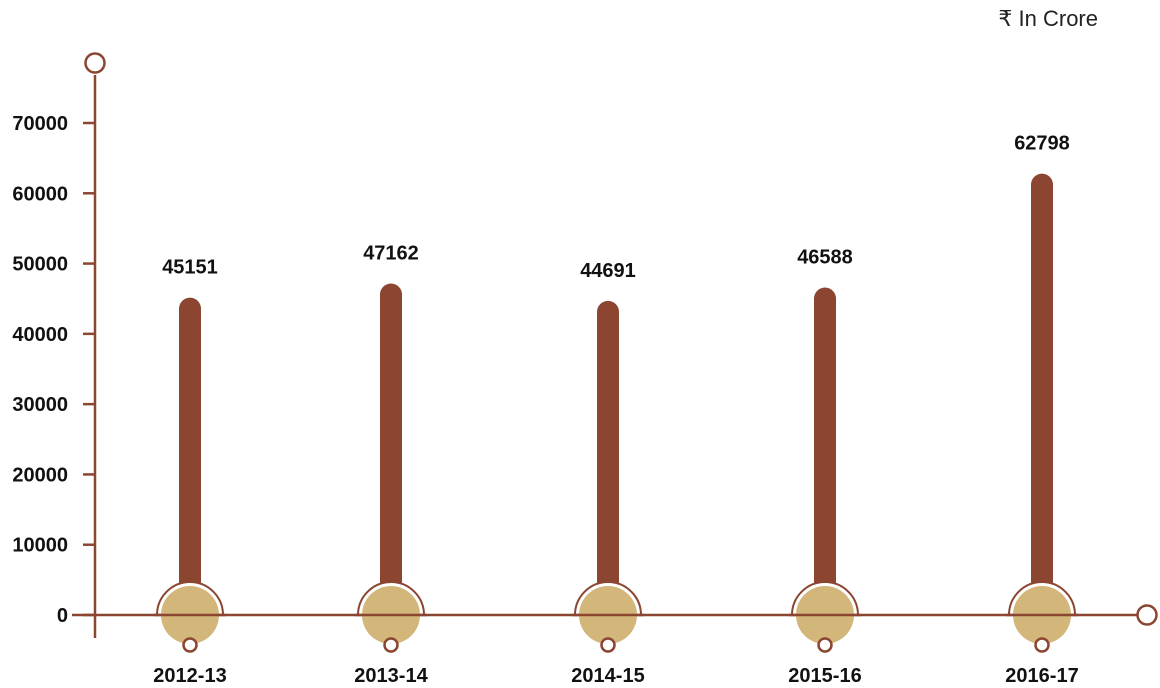  Describe the element at coordinates (62, 616) in the screenshot. I see `y-tick-label: 0` at that location.